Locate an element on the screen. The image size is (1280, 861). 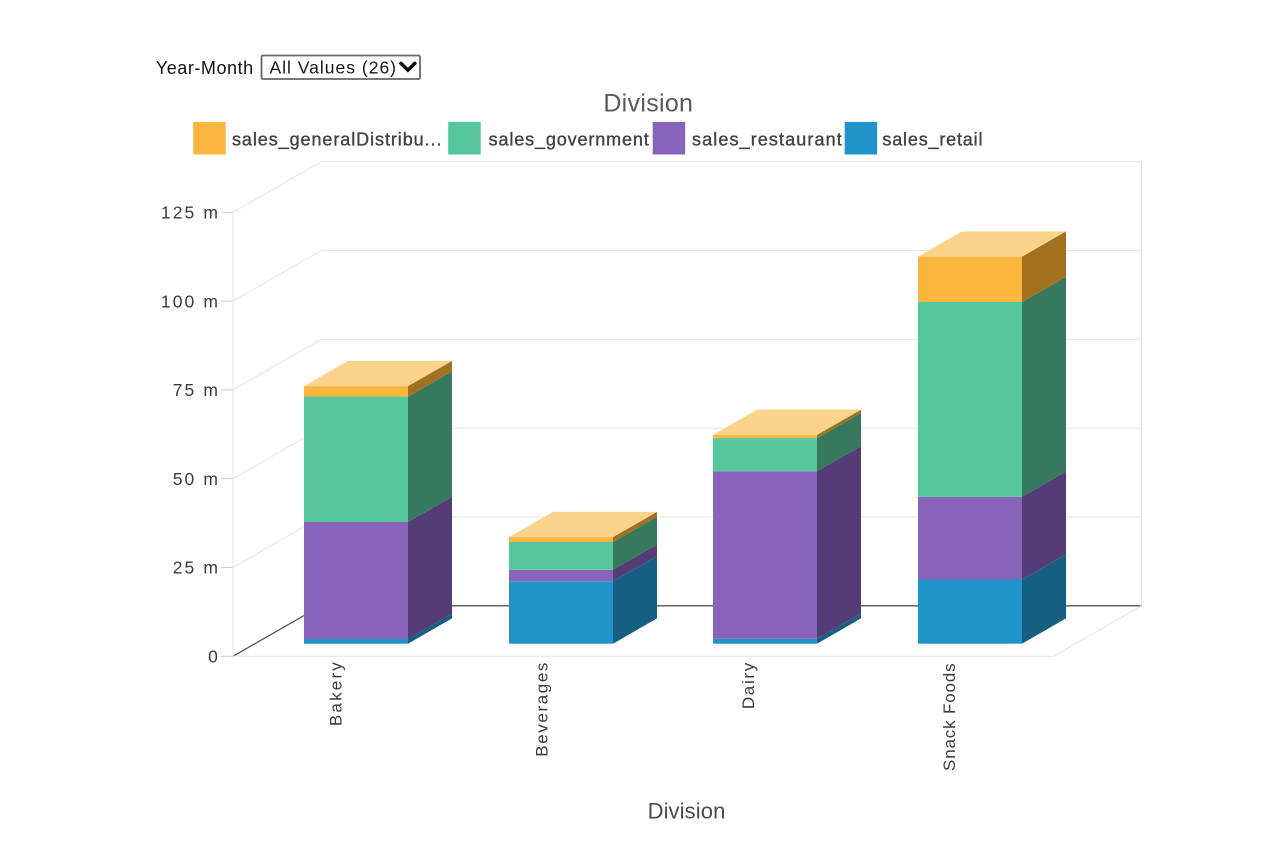
svg-text: Snack Foods is located at coordinates (949, 717).